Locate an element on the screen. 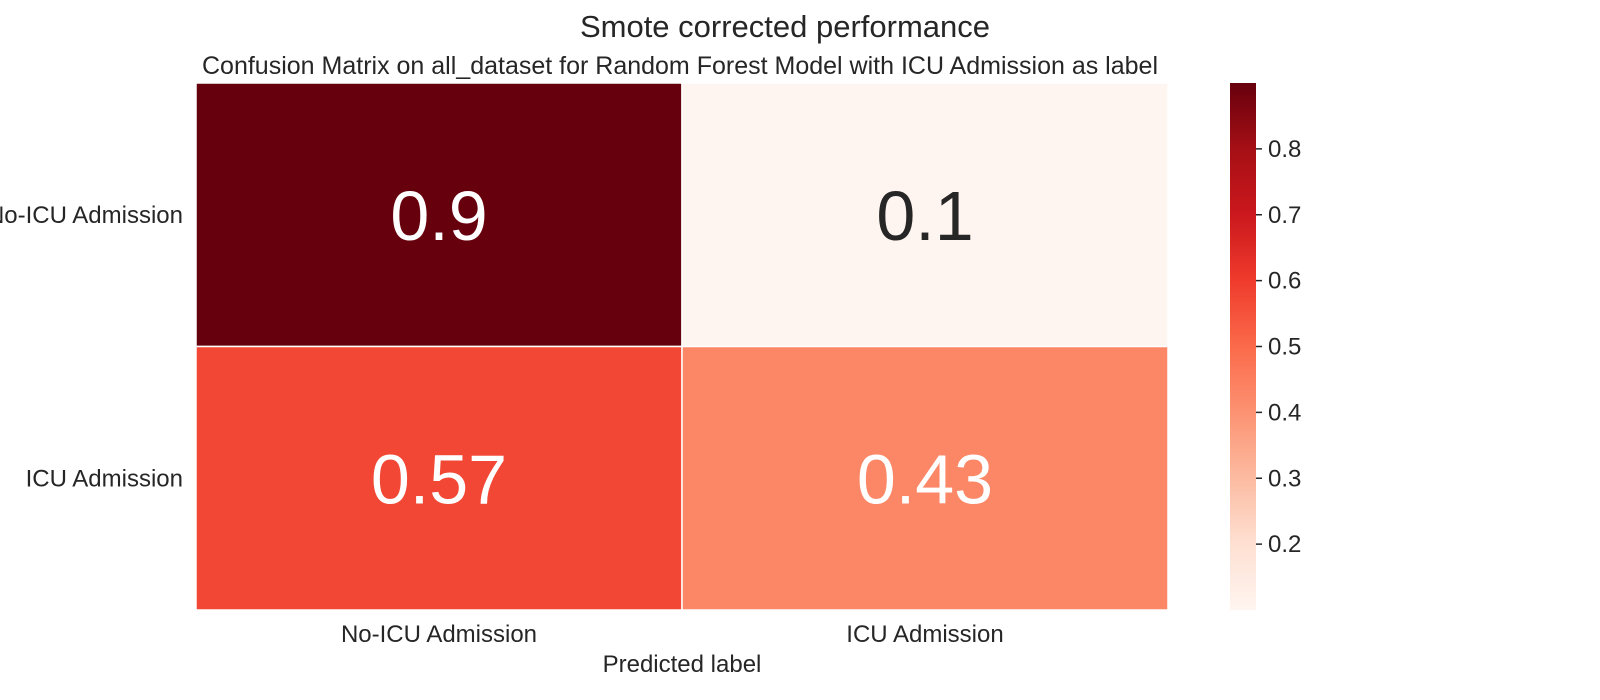 This screenshot has width=1600, height=700. heatmap-annotation-0-0: 0.9 is located at coordinates (438, 216).